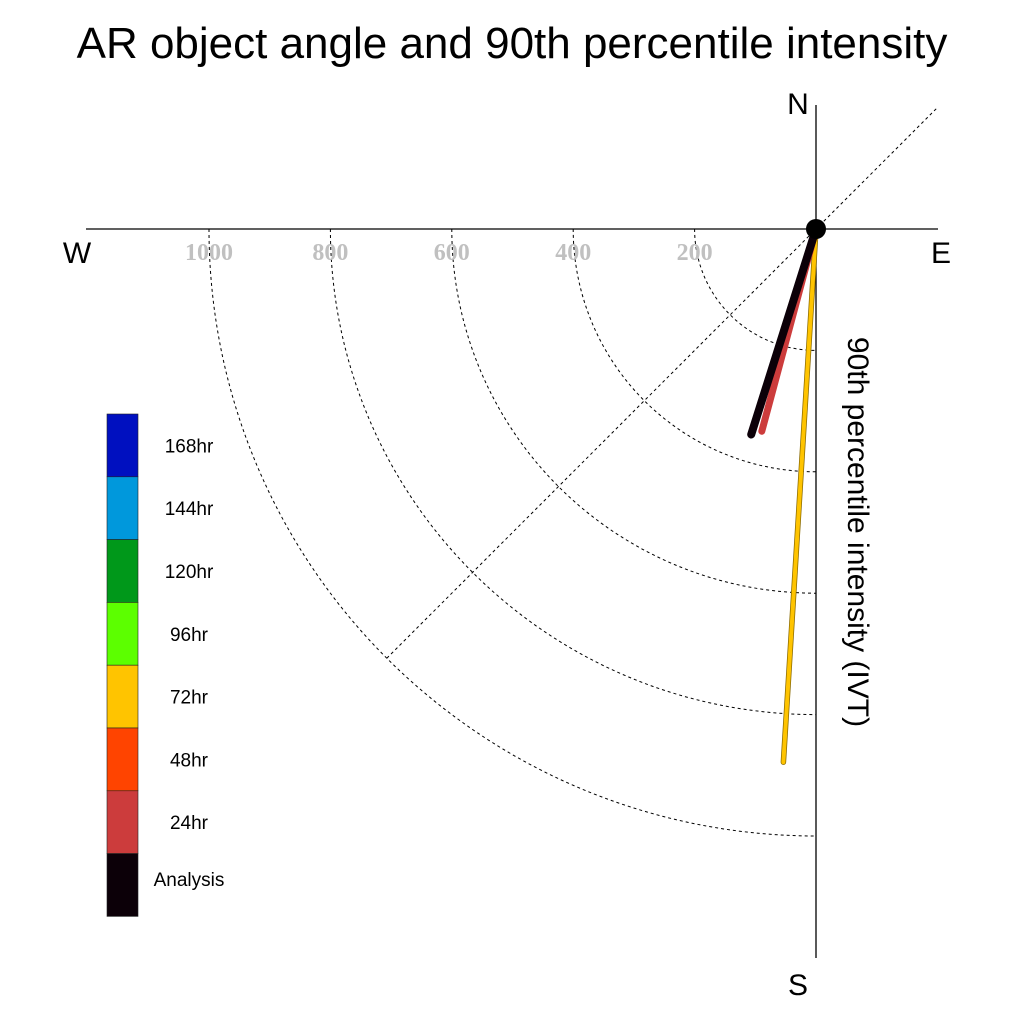  What do you see at coordinates (857, 532) in the screenshot?
I see `y-axis-label: 90th percentile intensity (IVT)` at bounding box center [857, 532].